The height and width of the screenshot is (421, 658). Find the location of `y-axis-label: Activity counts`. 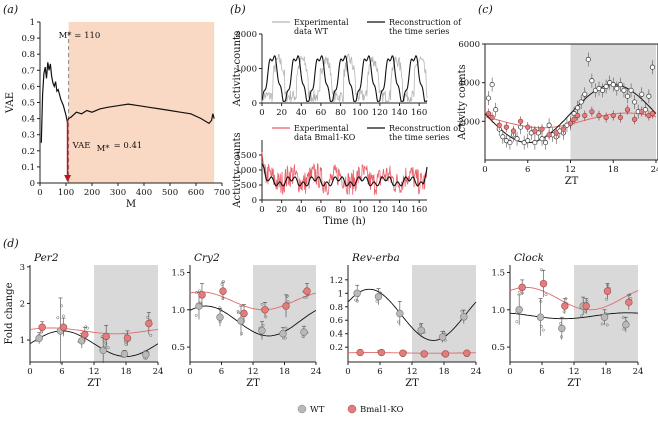

y-axis-label: Activity counts is located at coordinates (237, 69).